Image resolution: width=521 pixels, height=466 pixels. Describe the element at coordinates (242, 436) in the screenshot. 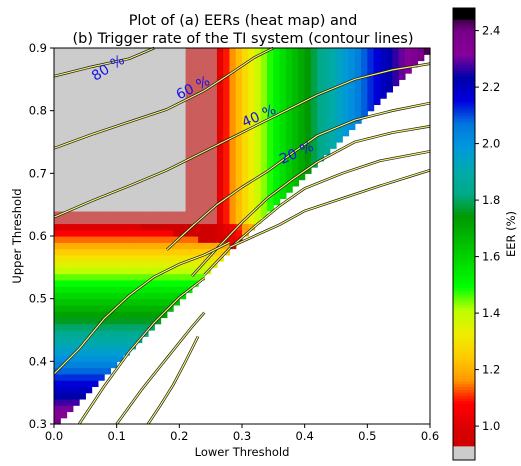

I see `x-tick-label: 0.3` at that location.